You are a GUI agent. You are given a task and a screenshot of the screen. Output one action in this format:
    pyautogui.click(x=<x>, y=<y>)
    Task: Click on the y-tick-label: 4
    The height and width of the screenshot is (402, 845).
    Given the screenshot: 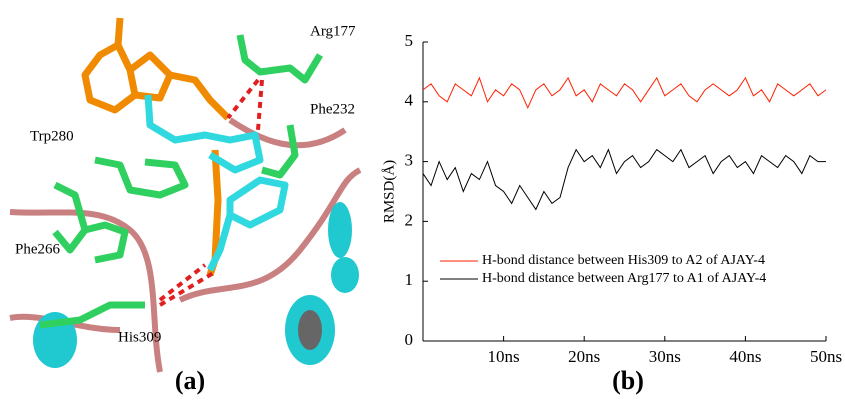 What is the action you would take?
    pyautogui.click(x=409, y=100)
    